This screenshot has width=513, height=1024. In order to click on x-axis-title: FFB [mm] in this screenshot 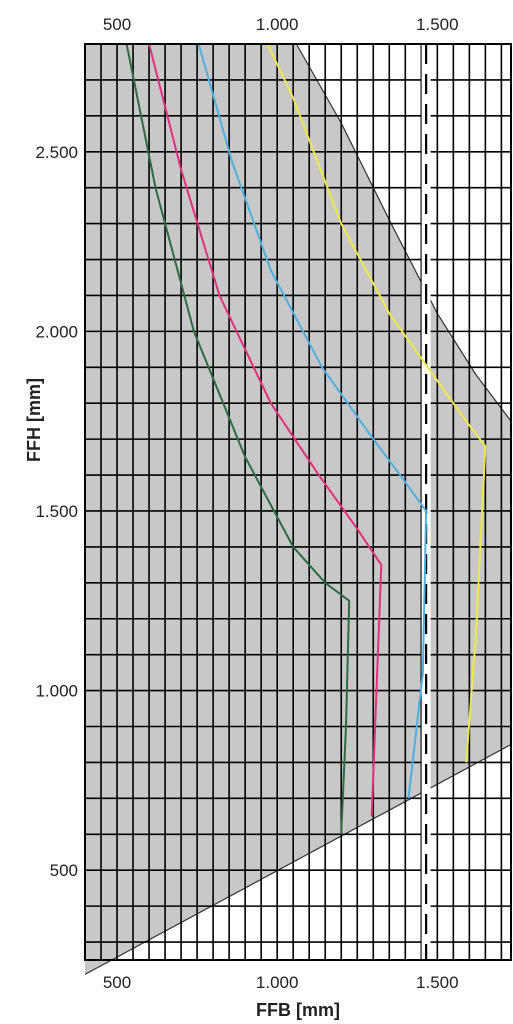, I will do `click(298, 1010)`.